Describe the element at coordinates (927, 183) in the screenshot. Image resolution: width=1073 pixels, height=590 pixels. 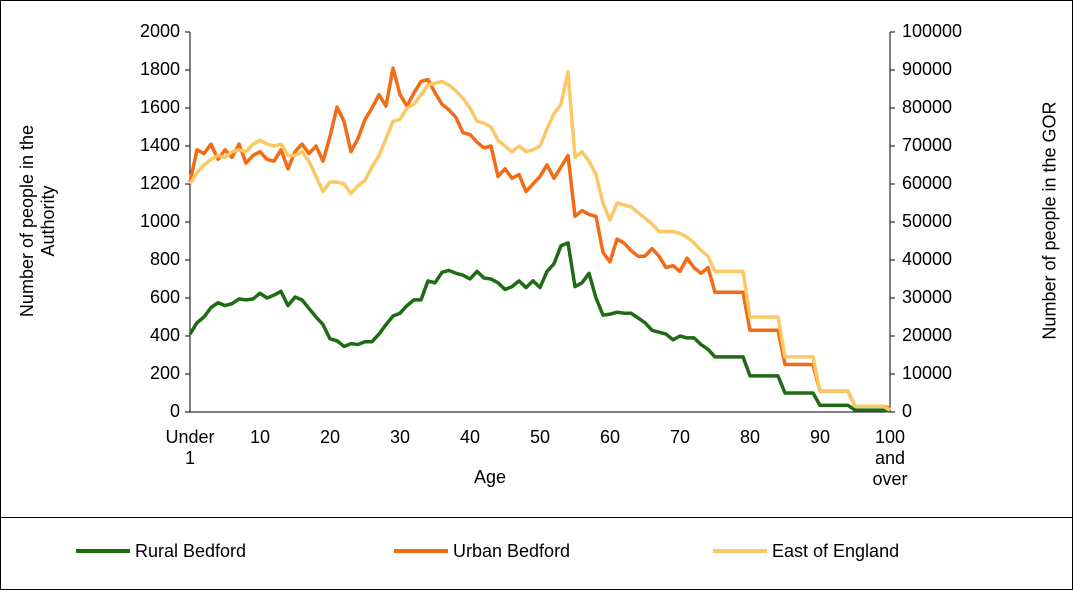
I see `y2-tick-label: 60000` at that location.